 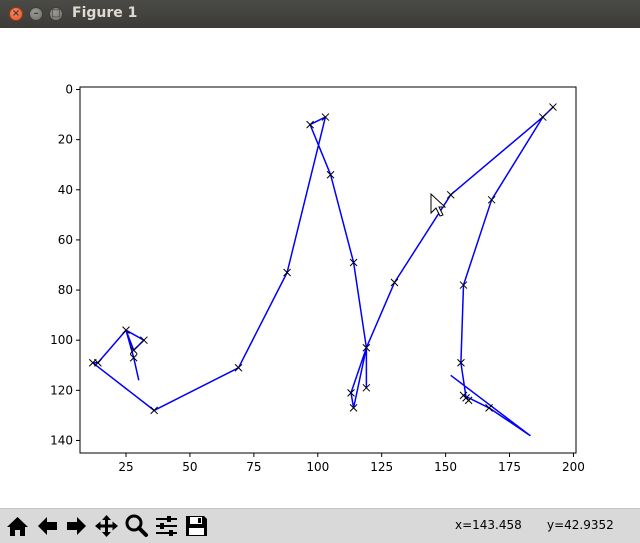 I want to click on arrow-right-icon, so click(x=76, y=526).